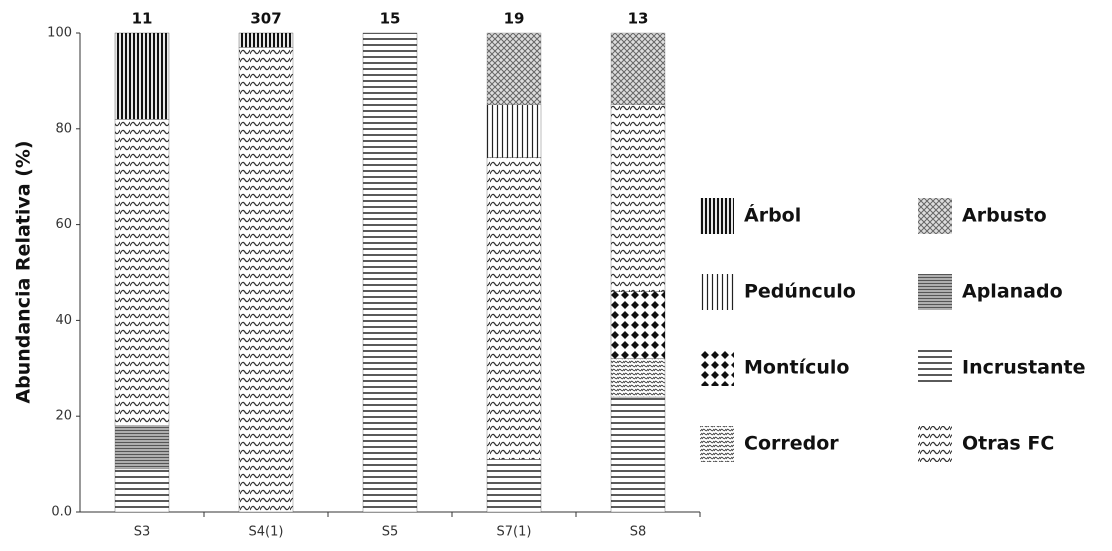 This screenshot has height=551, width=1112. I want to click on y-axis-label: Abundancia Relativa (%), so click(24, 271).